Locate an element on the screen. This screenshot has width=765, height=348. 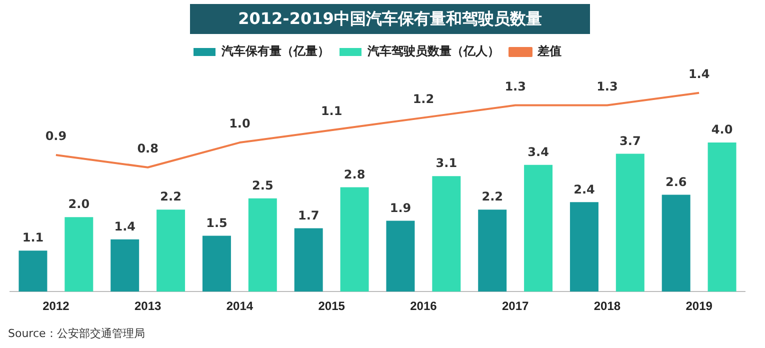
x-tick-label: 2013 is located at coordinates (148, 306).